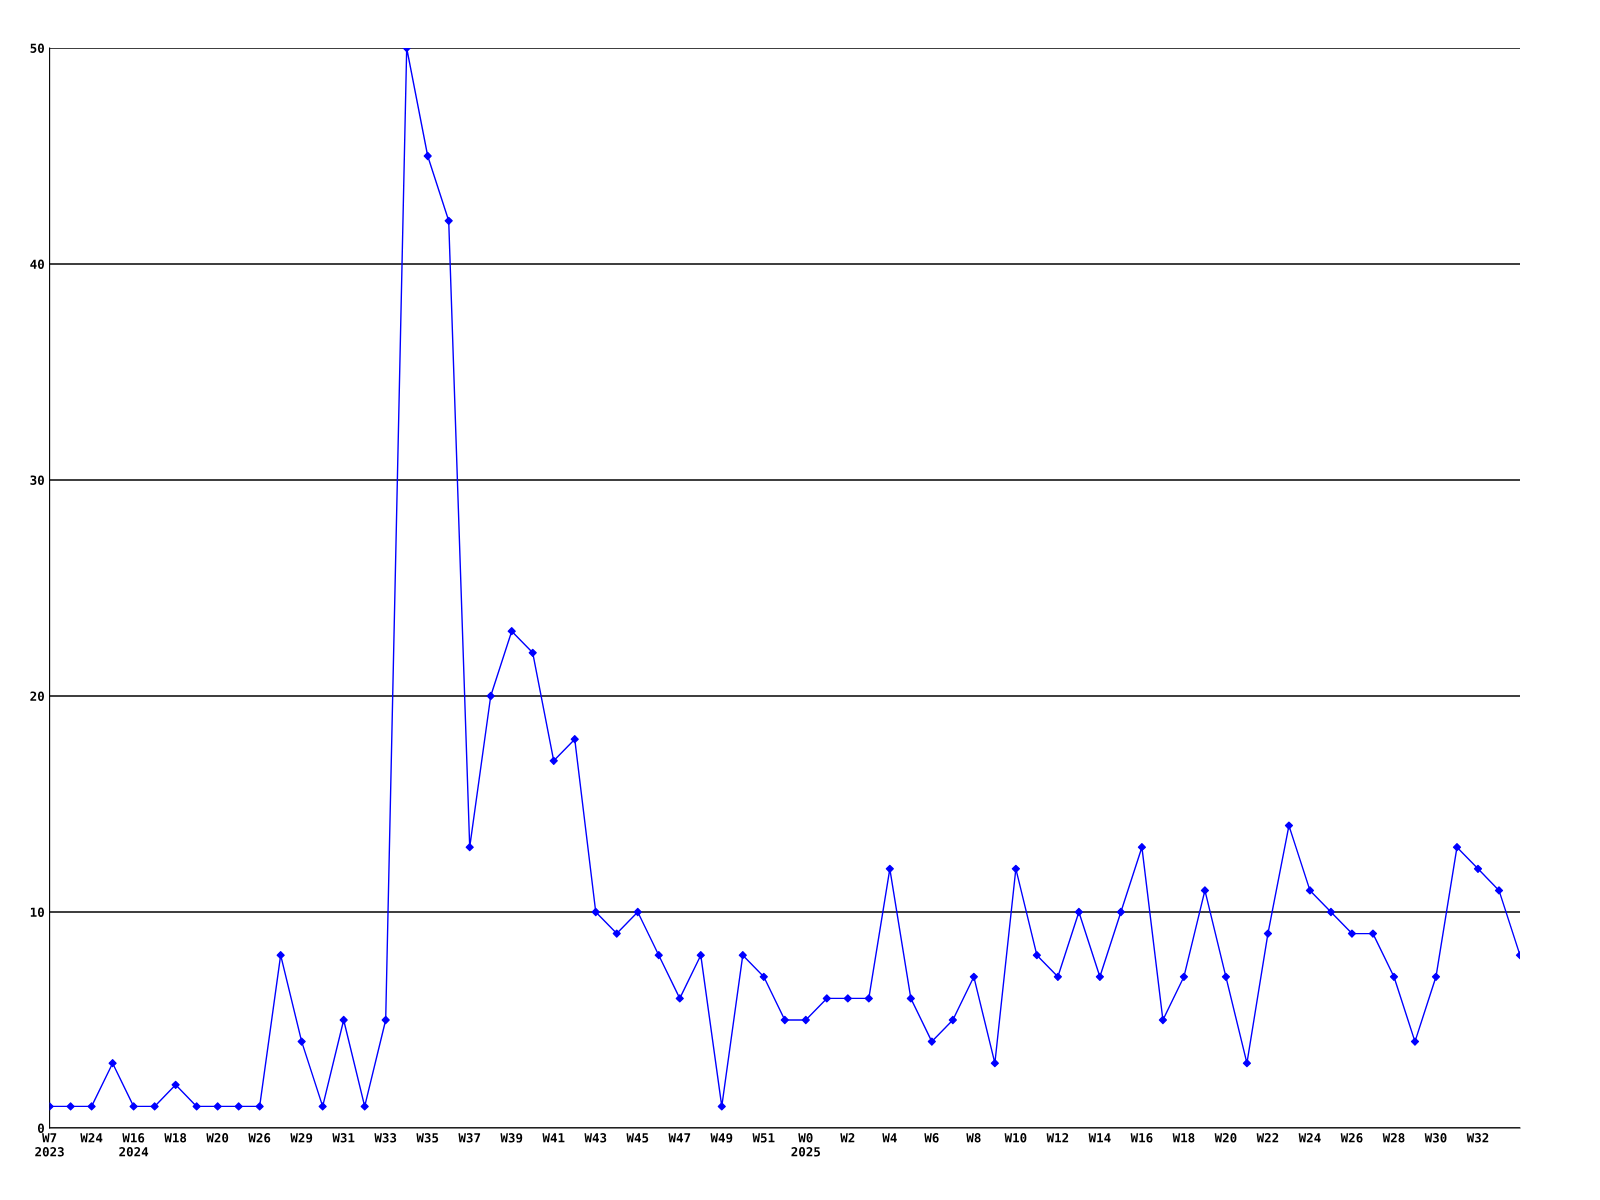  I want to click on x-tick-label: W39, so click(511, 1138).